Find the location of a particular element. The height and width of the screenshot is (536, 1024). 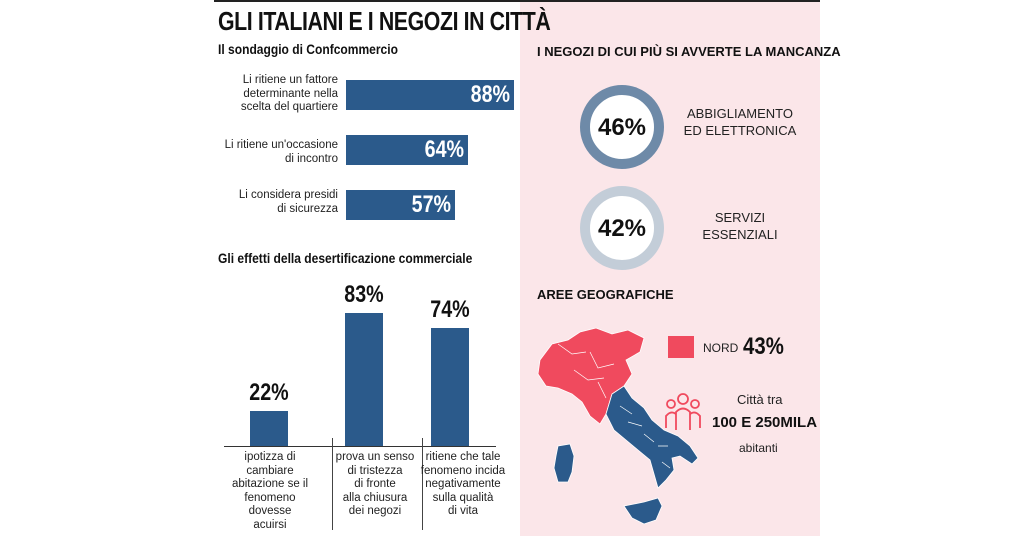

ring-42-circle is located at coordinates (622, 228).